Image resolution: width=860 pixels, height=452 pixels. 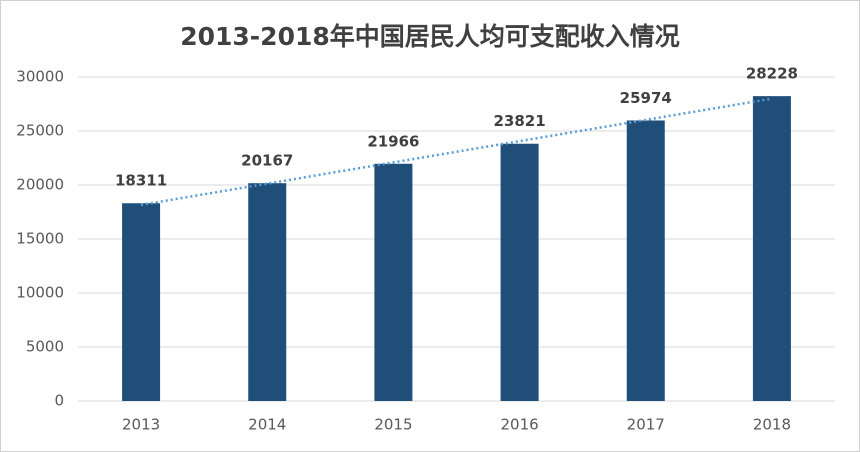 I want to click on data-label: 18311, so click(x=141, y=181).